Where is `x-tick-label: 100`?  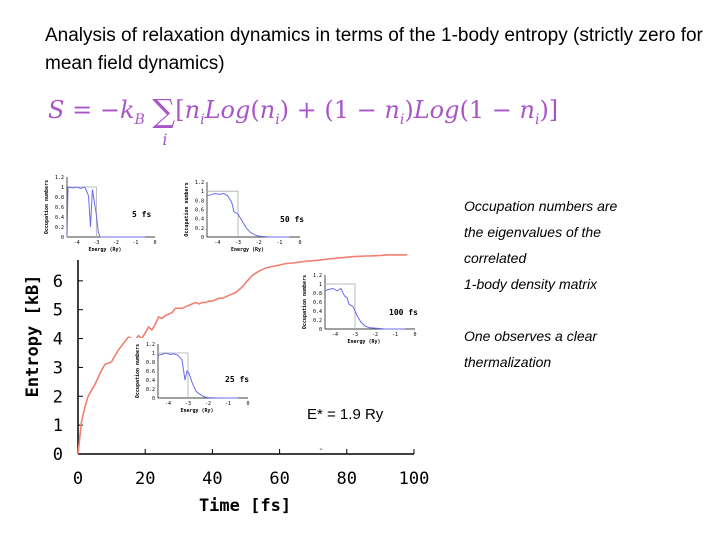 x-tick-label: 100 is located at coordinates (414, 479).